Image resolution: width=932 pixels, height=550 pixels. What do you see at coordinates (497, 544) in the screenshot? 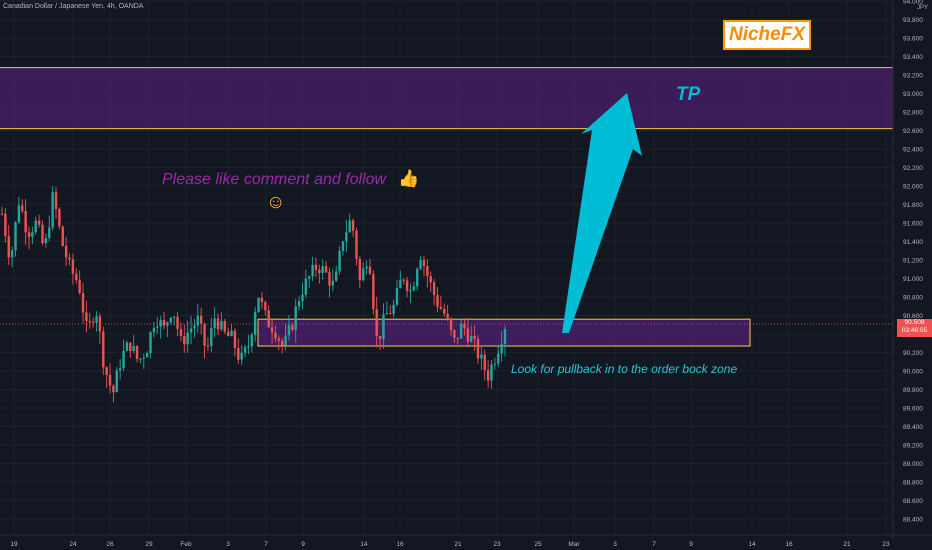
I see `time-tick-label: 23` at bounding box center [497, 544].